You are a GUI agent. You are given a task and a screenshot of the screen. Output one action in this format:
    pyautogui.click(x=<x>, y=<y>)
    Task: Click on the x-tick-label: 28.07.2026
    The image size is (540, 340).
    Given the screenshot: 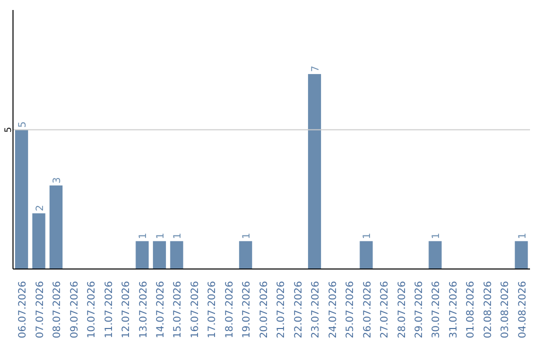 What is the action you would take?
    pyautogui.click(x=402, y=309)
    